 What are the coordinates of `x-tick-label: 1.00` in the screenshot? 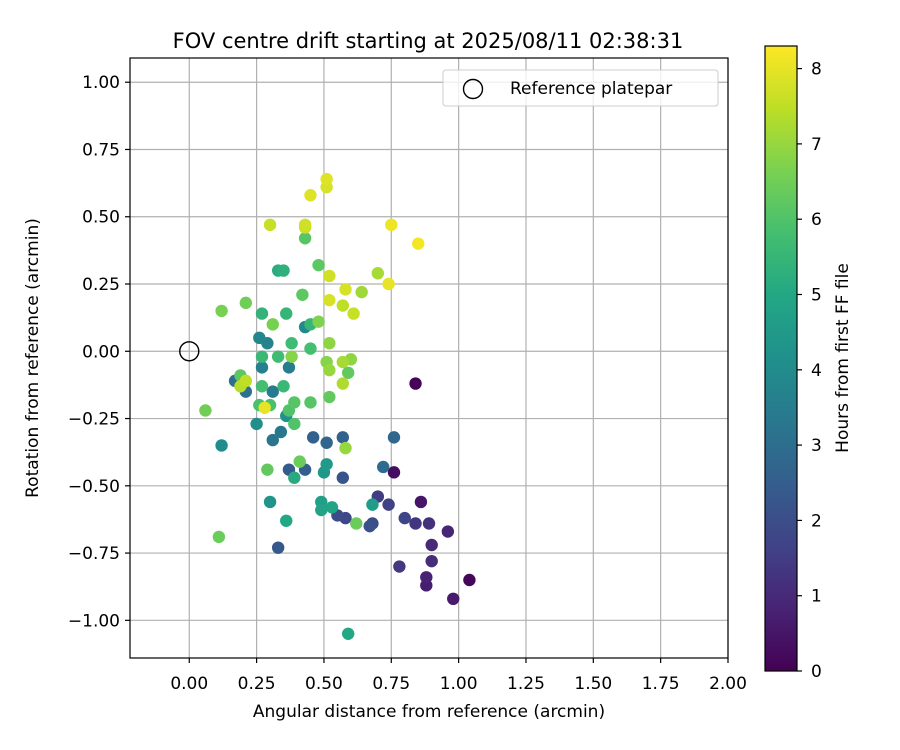 It's located at (459, 684).